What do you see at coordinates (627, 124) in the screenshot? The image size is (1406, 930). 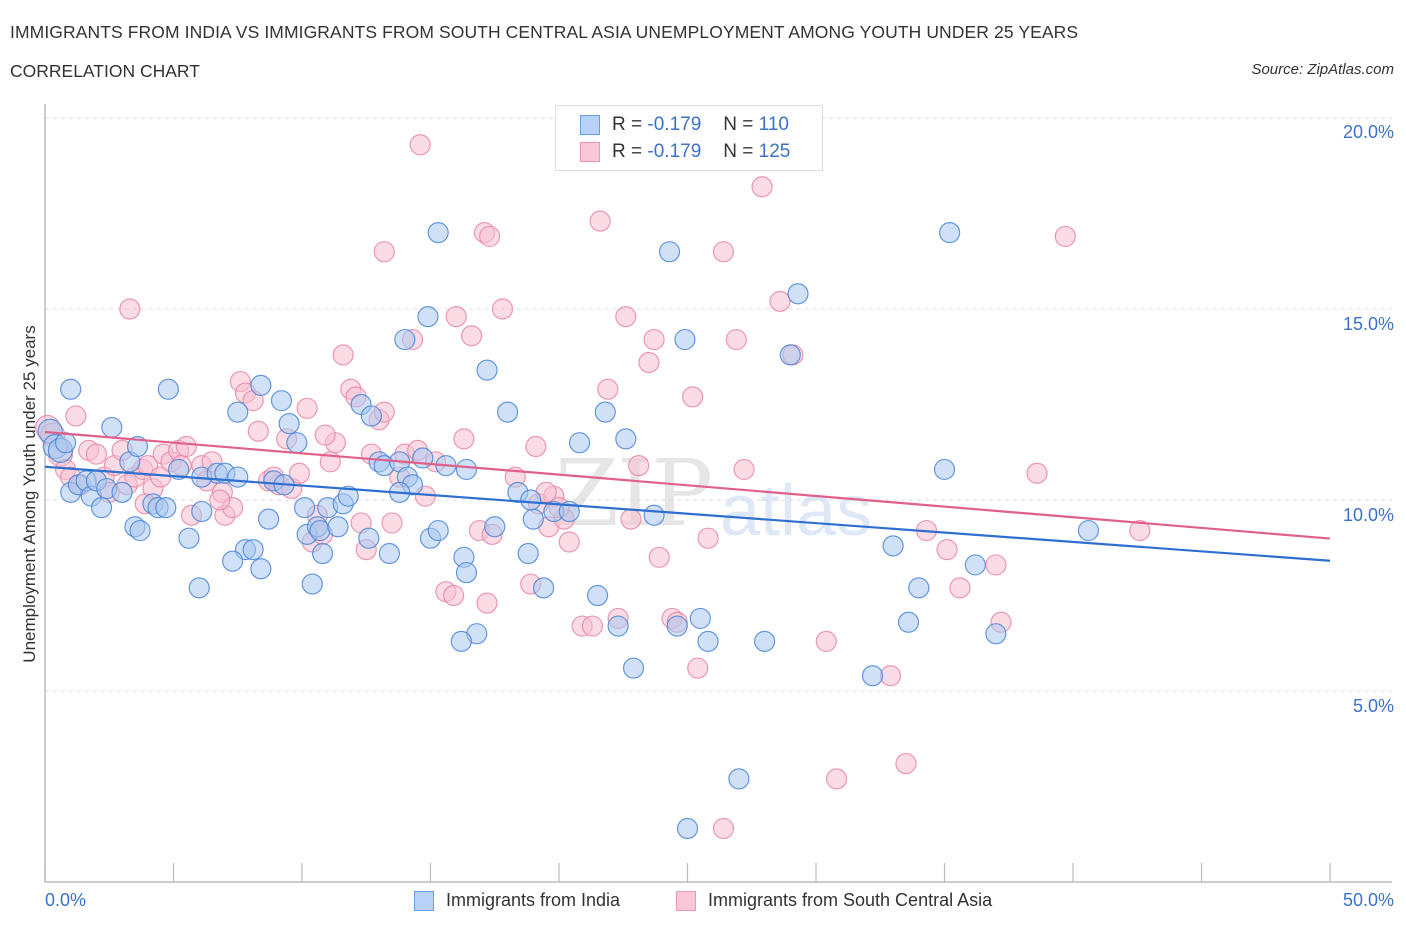 I see `r-label: R =` at bounding box center [627, 124].